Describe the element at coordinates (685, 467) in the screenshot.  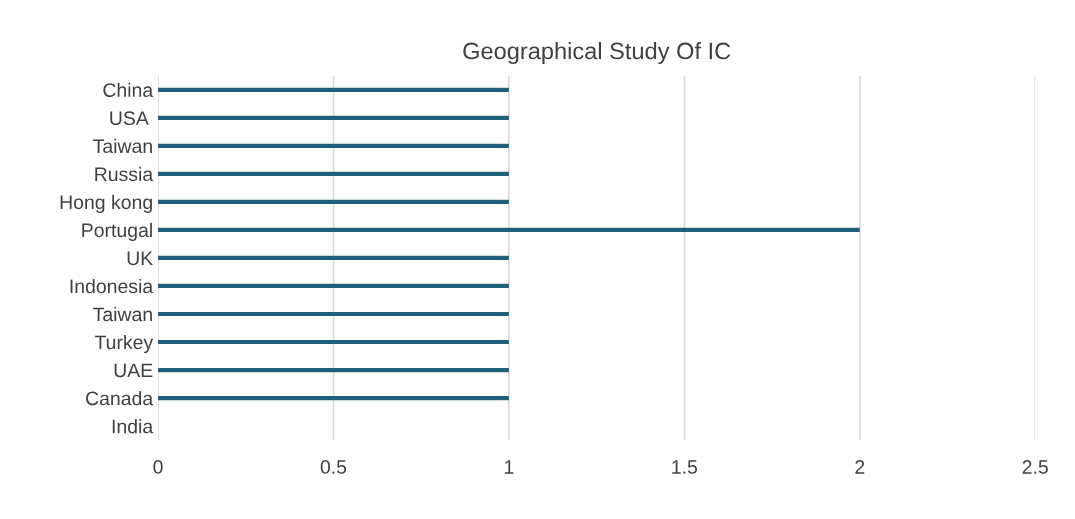
I see `x-tick-label: 1.5` at that location.